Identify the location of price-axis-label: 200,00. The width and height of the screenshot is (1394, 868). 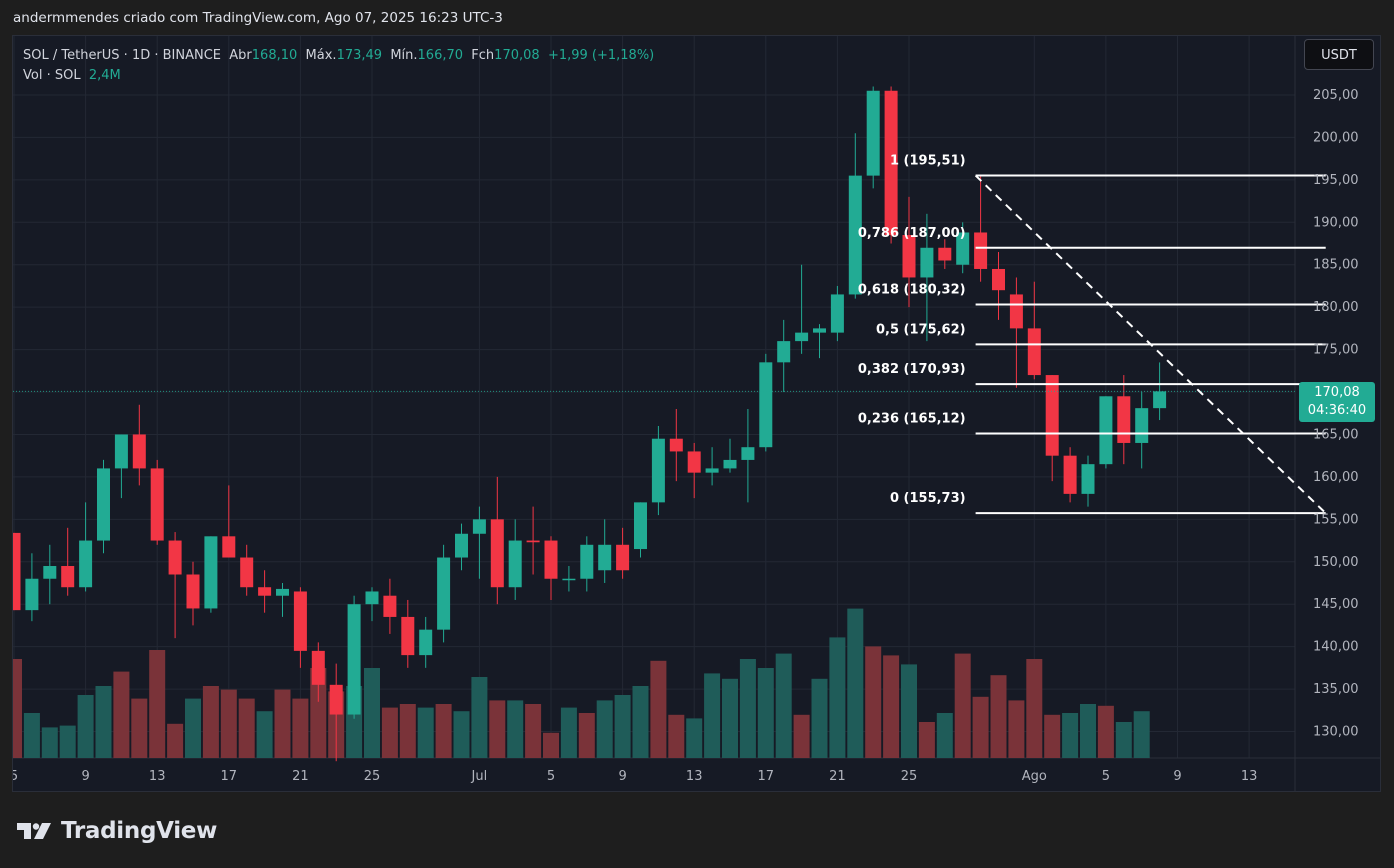
(1336, 137).